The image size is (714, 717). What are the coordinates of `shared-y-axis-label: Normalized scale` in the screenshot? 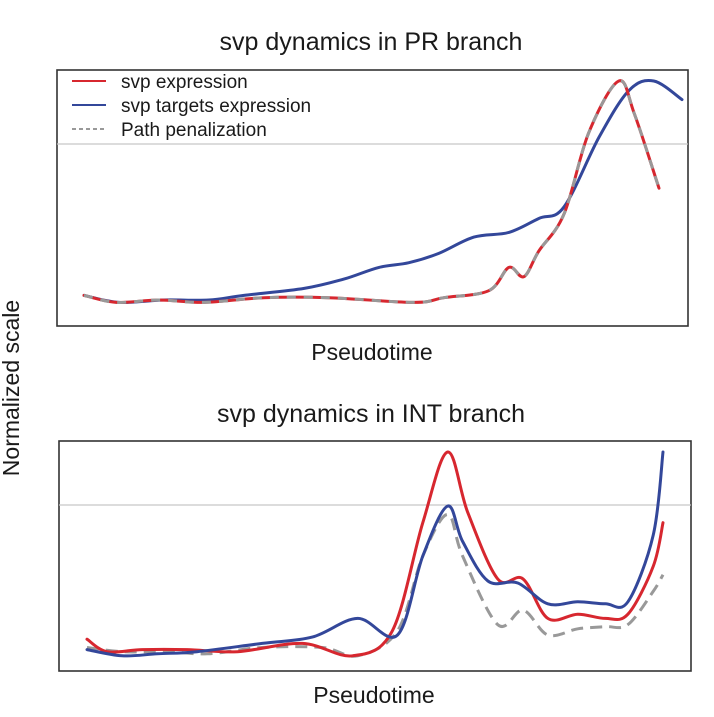 It's located at (12, 388).